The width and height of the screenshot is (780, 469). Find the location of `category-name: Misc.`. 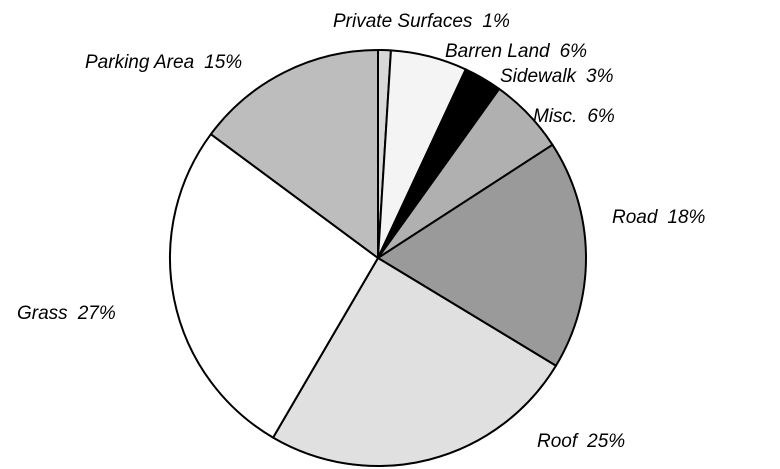

category-name: Misc. is located at coordinates (555, 116).